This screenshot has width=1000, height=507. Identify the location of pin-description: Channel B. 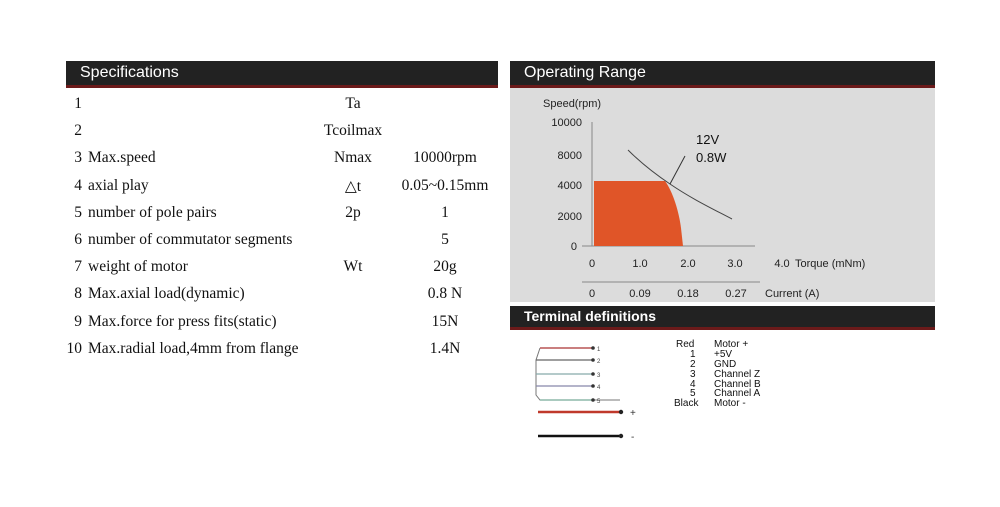
(737, 384).